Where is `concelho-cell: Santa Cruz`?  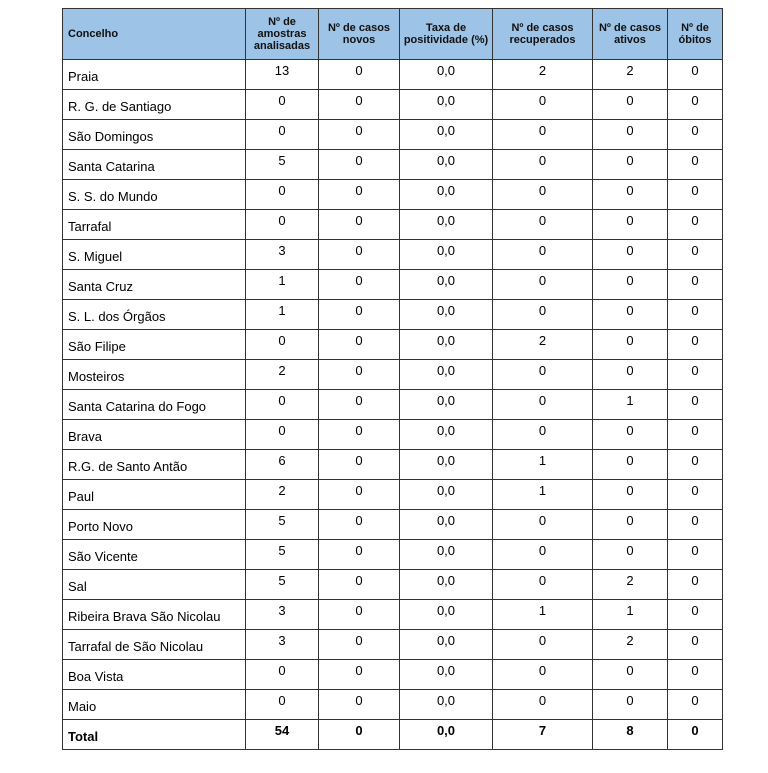
concelho-cell: Santa Cruz is located at coordinates (154, 284).